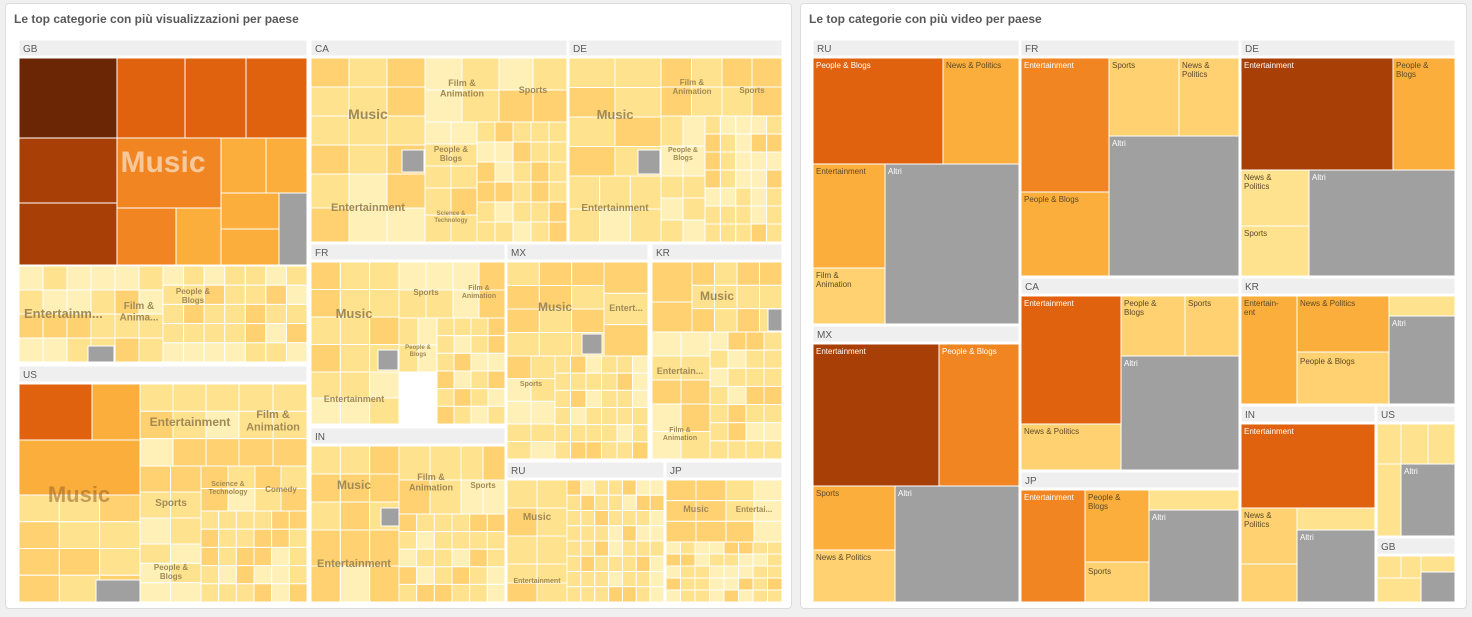 This screenshot has width=1472, height=617. What do you see at coordinates (775, 320) in the screenshot?
I see `kr-cell` at bounding box center [775, 320].